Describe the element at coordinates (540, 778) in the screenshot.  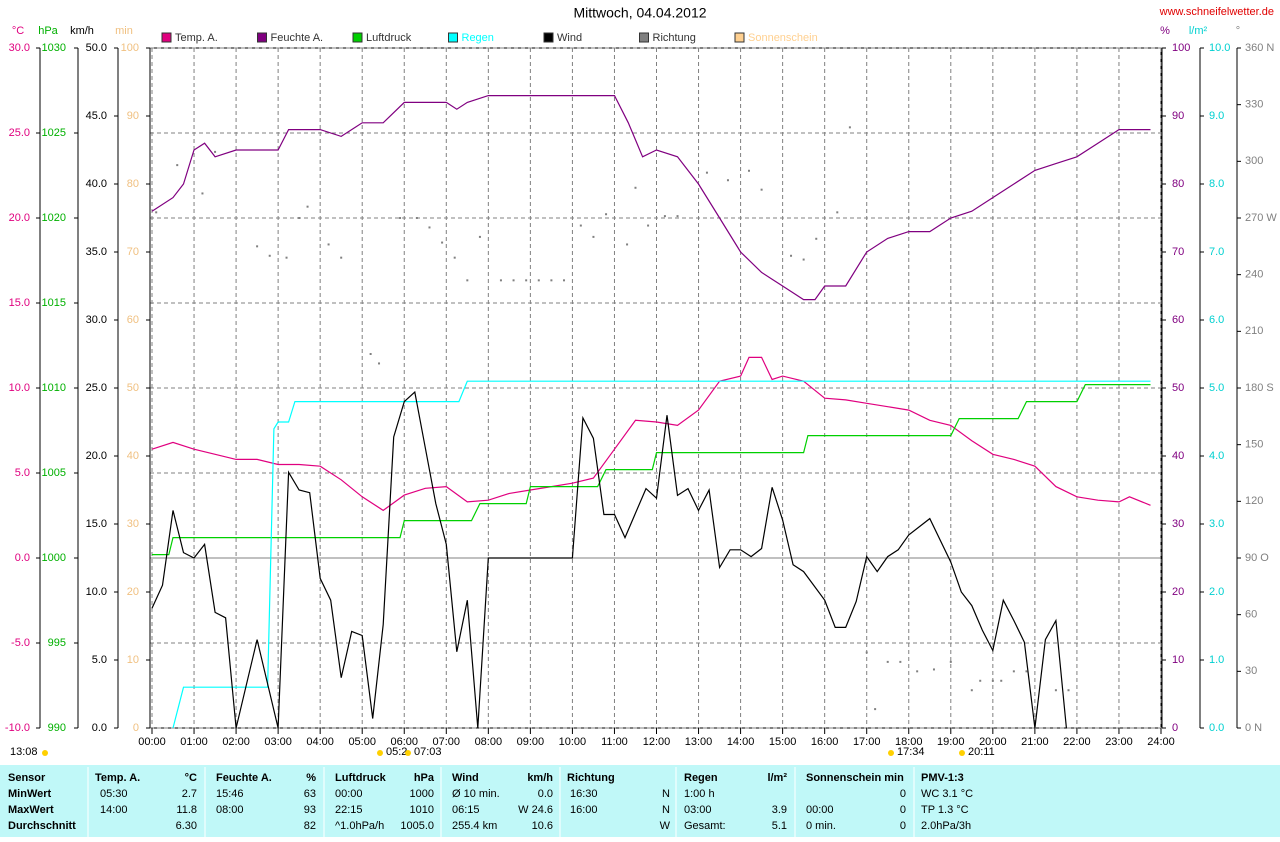
I see `table-header: km/h` at that location.